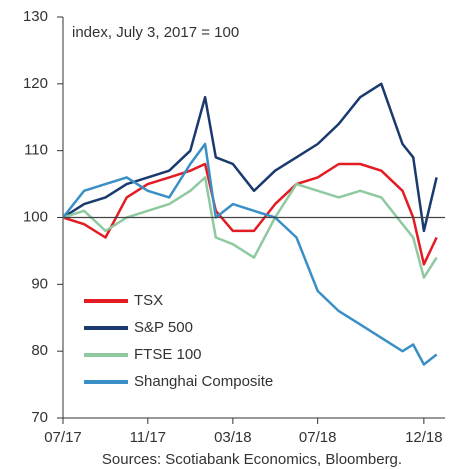 The image size is (450, 469). I want to click on x-tick-label: 03/18, so click(233, 437).